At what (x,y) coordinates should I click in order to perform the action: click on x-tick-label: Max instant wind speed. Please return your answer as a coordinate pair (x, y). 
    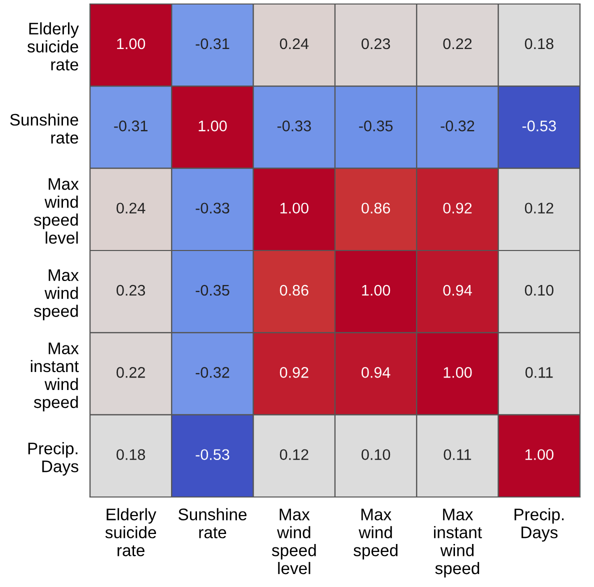
    Looking at the image, I should click on (458, 543).